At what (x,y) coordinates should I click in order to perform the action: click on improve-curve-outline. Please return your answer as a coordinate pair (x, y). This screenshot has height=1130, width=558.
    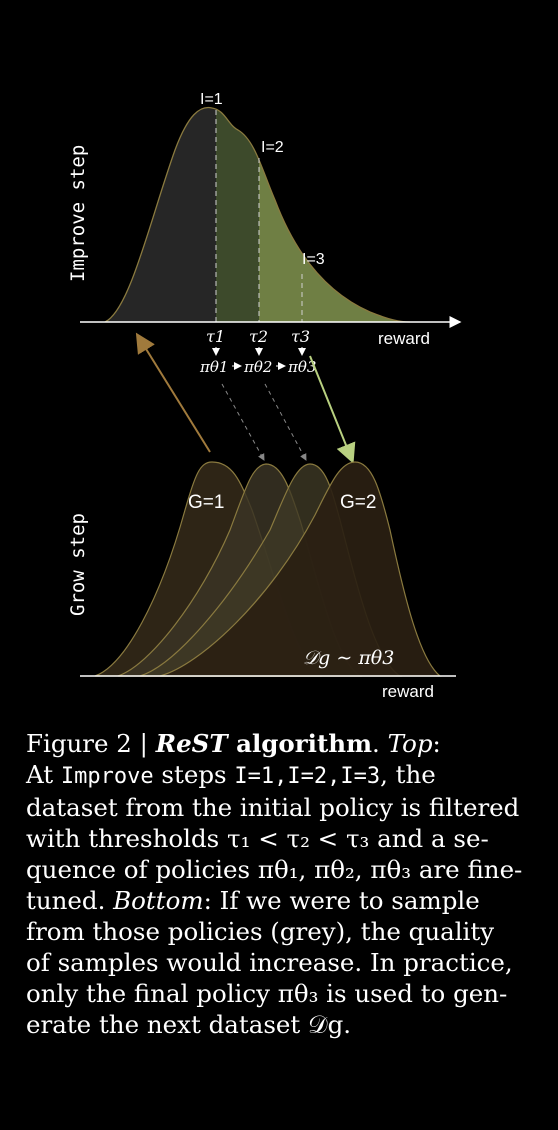
    Looking at the image, I should click on (257, 214).